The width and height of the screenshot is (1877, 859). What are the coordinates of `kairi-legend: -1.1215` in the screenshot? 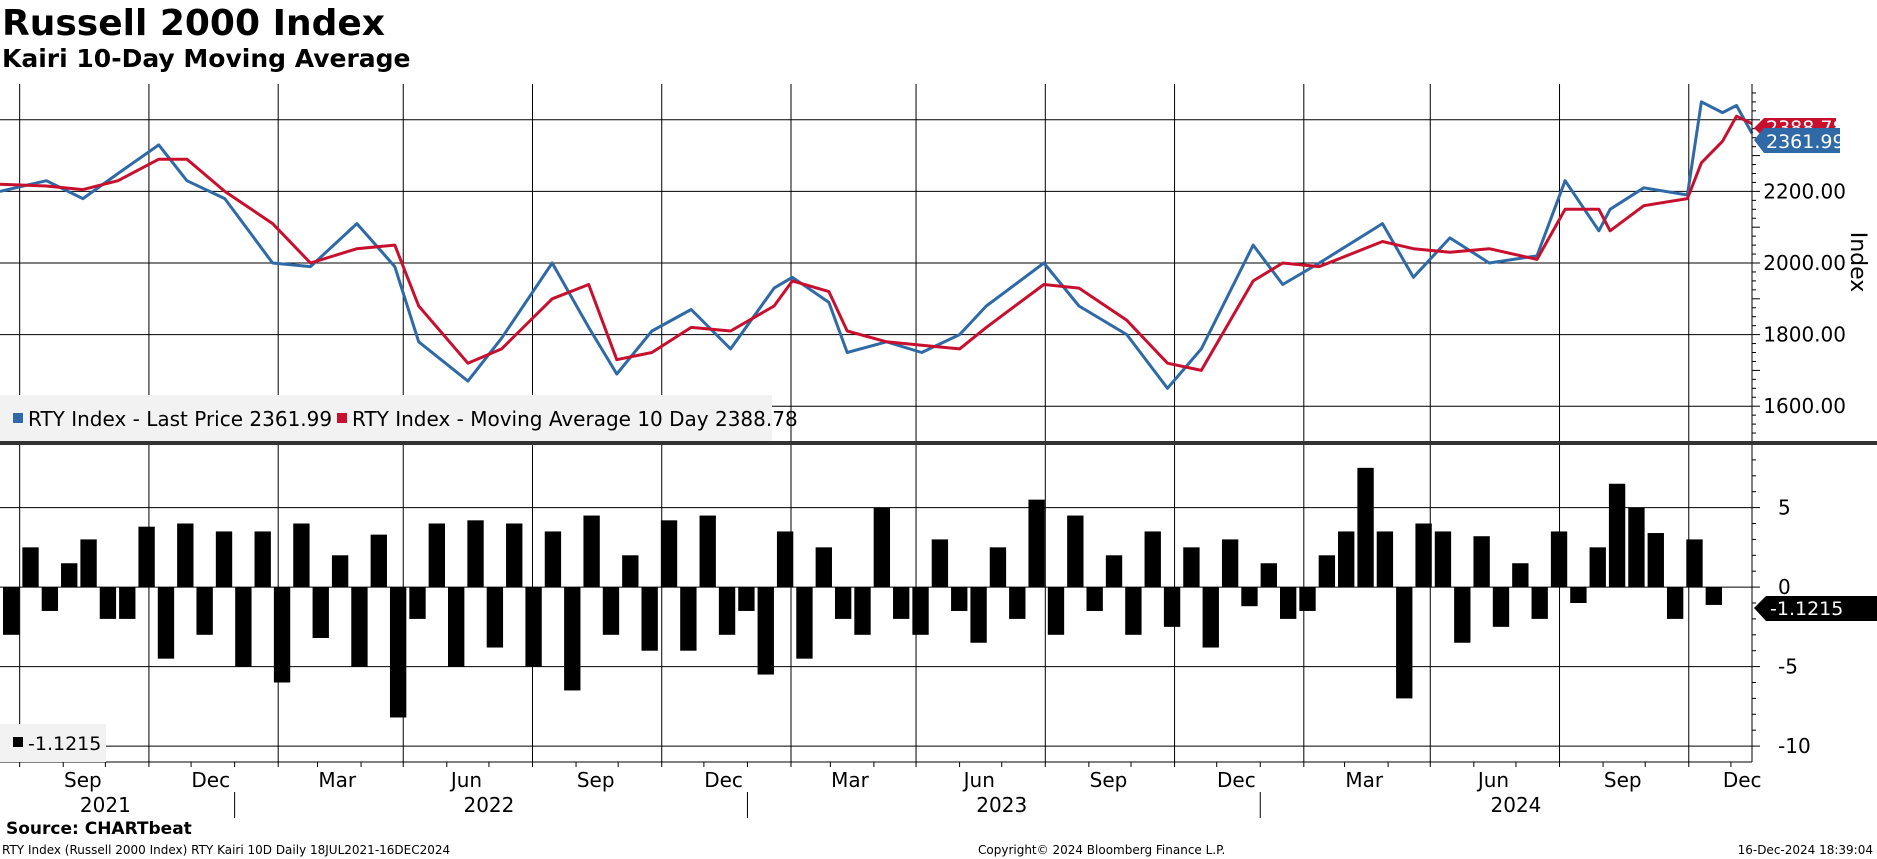 It's located at (53, 743).